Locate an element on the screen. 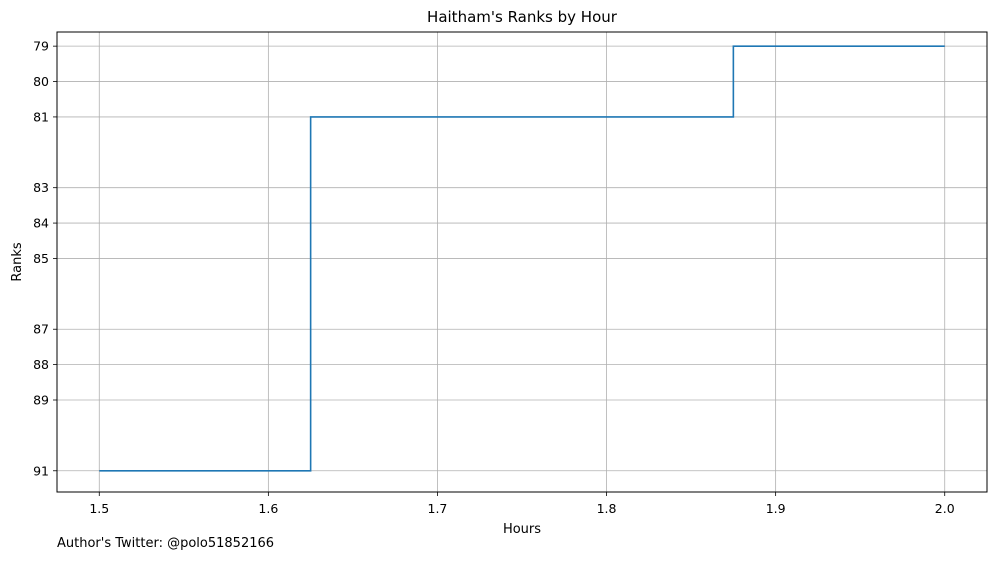 Image resolution: width=997 pixels, height=562 pixels. y-tick-label: 85 is located at coordinates (41, 258).